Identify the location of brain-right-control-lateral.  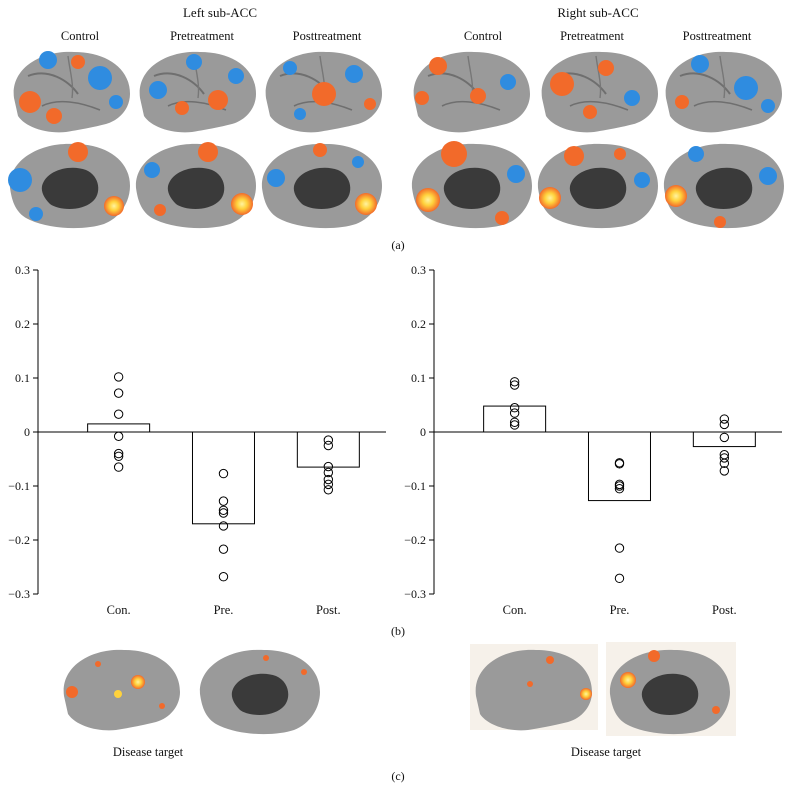
(471, 92).